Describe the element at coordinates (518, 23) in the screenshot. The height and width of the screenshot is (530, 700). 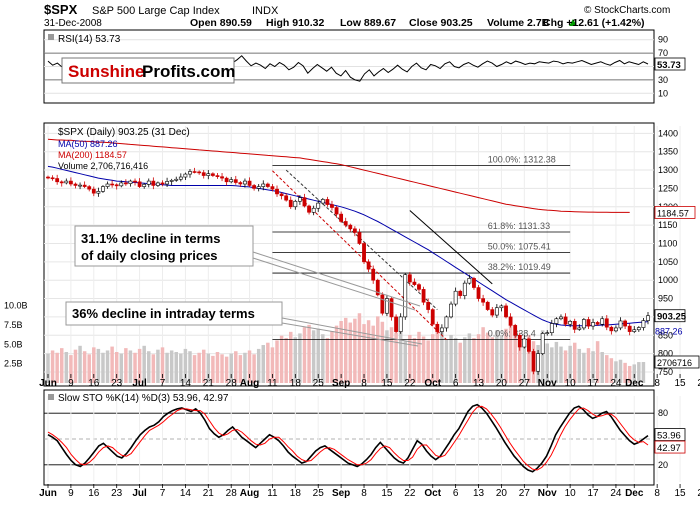
I see `quote-volume: Volume 2.7B` at that location.